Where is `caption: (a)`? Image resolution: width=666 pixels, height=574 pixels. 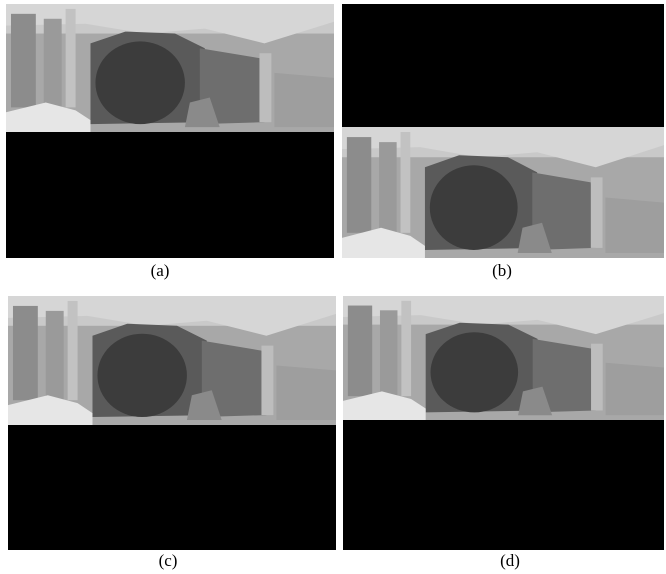 caption: (a) is located at coordinates (160, 270).